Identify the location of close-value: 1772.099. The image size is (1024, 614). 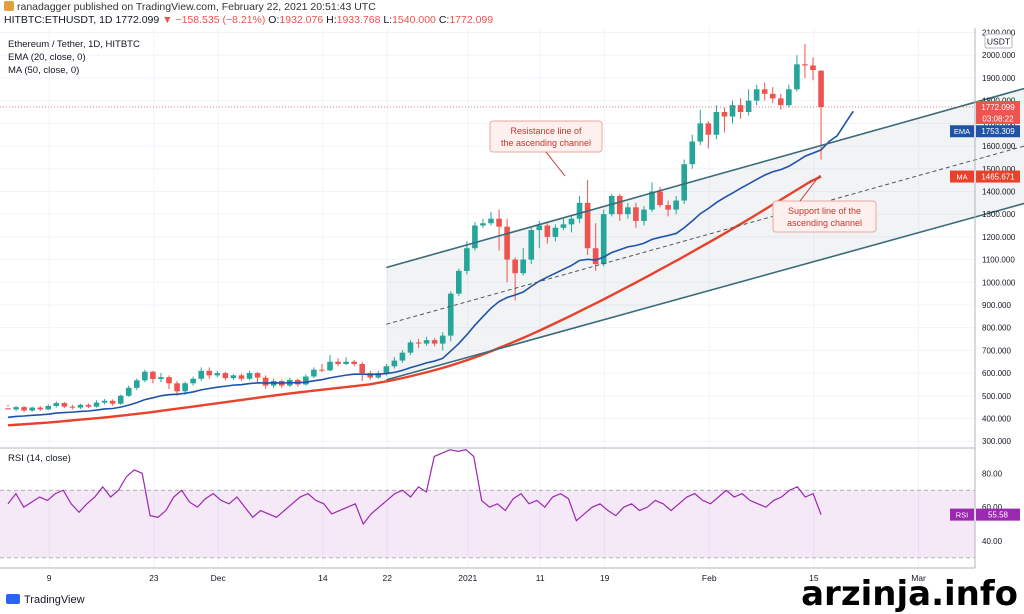
(471, 20).